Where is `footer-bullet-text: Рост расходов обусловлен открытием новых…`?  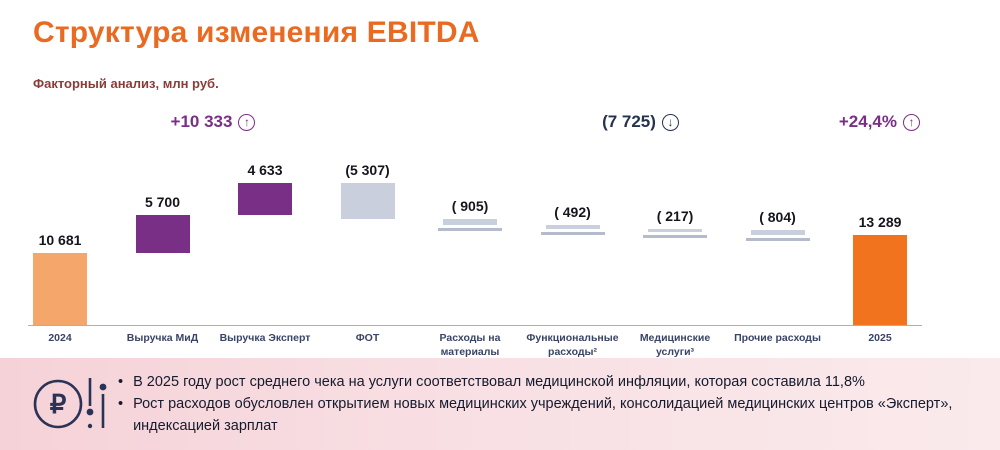
footer-bullet-text: Рост расходов обусловлен открытием новых… is located at coordinates (543, 415).